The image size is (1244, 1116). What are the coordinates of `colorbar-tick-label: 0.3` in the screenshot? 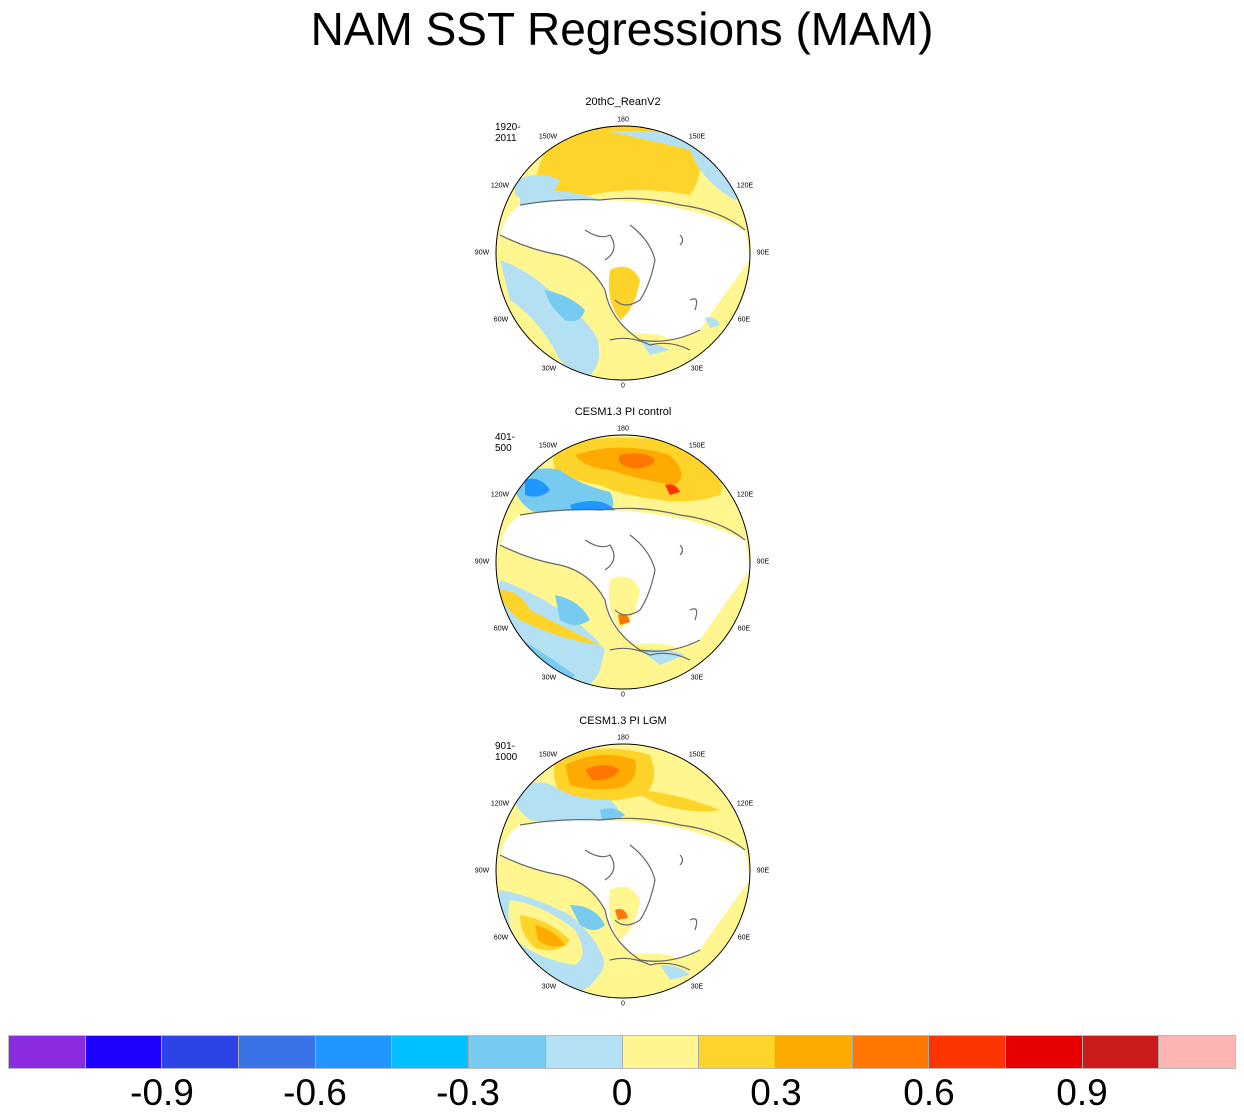 It's located at (776, 1092).